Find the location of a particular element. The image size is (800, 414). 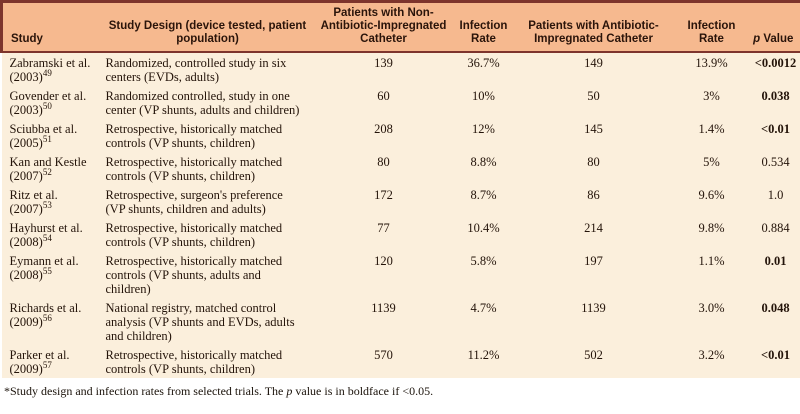

p-value-cell: 1.0 is located at coordinates (774, 201).